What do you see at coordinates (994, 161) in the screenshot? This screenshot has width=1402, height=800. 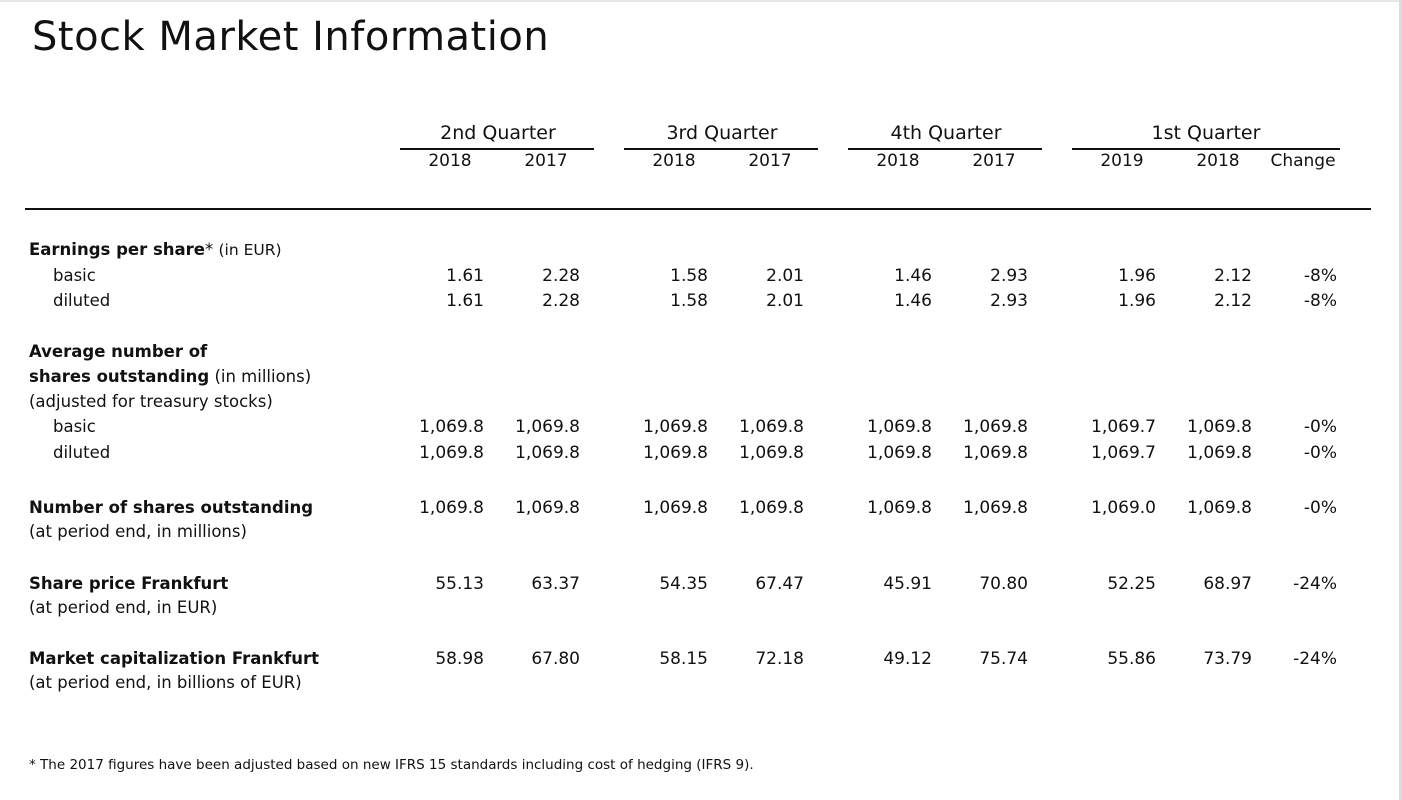 I see `col-q4-2017: 2017` at bounding box center [994, 161].